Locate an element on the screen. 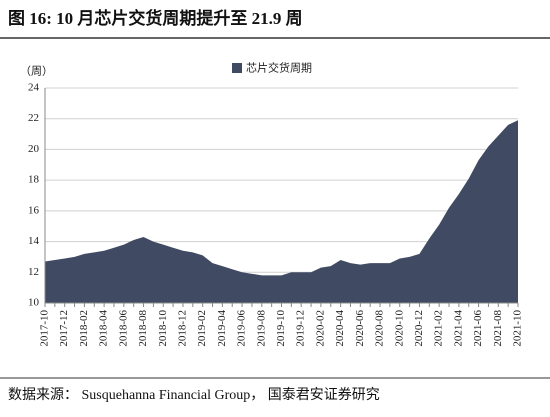  y-tick-label: 14 is located at coordinates (34, 241).